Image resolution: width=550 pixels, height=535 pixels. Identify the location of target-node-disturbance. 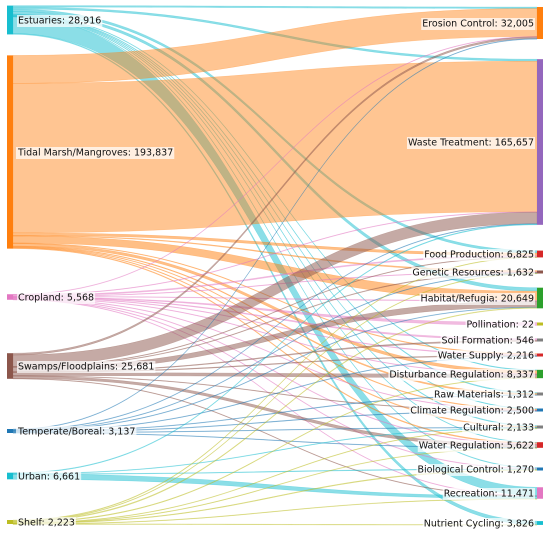
(540, 374).